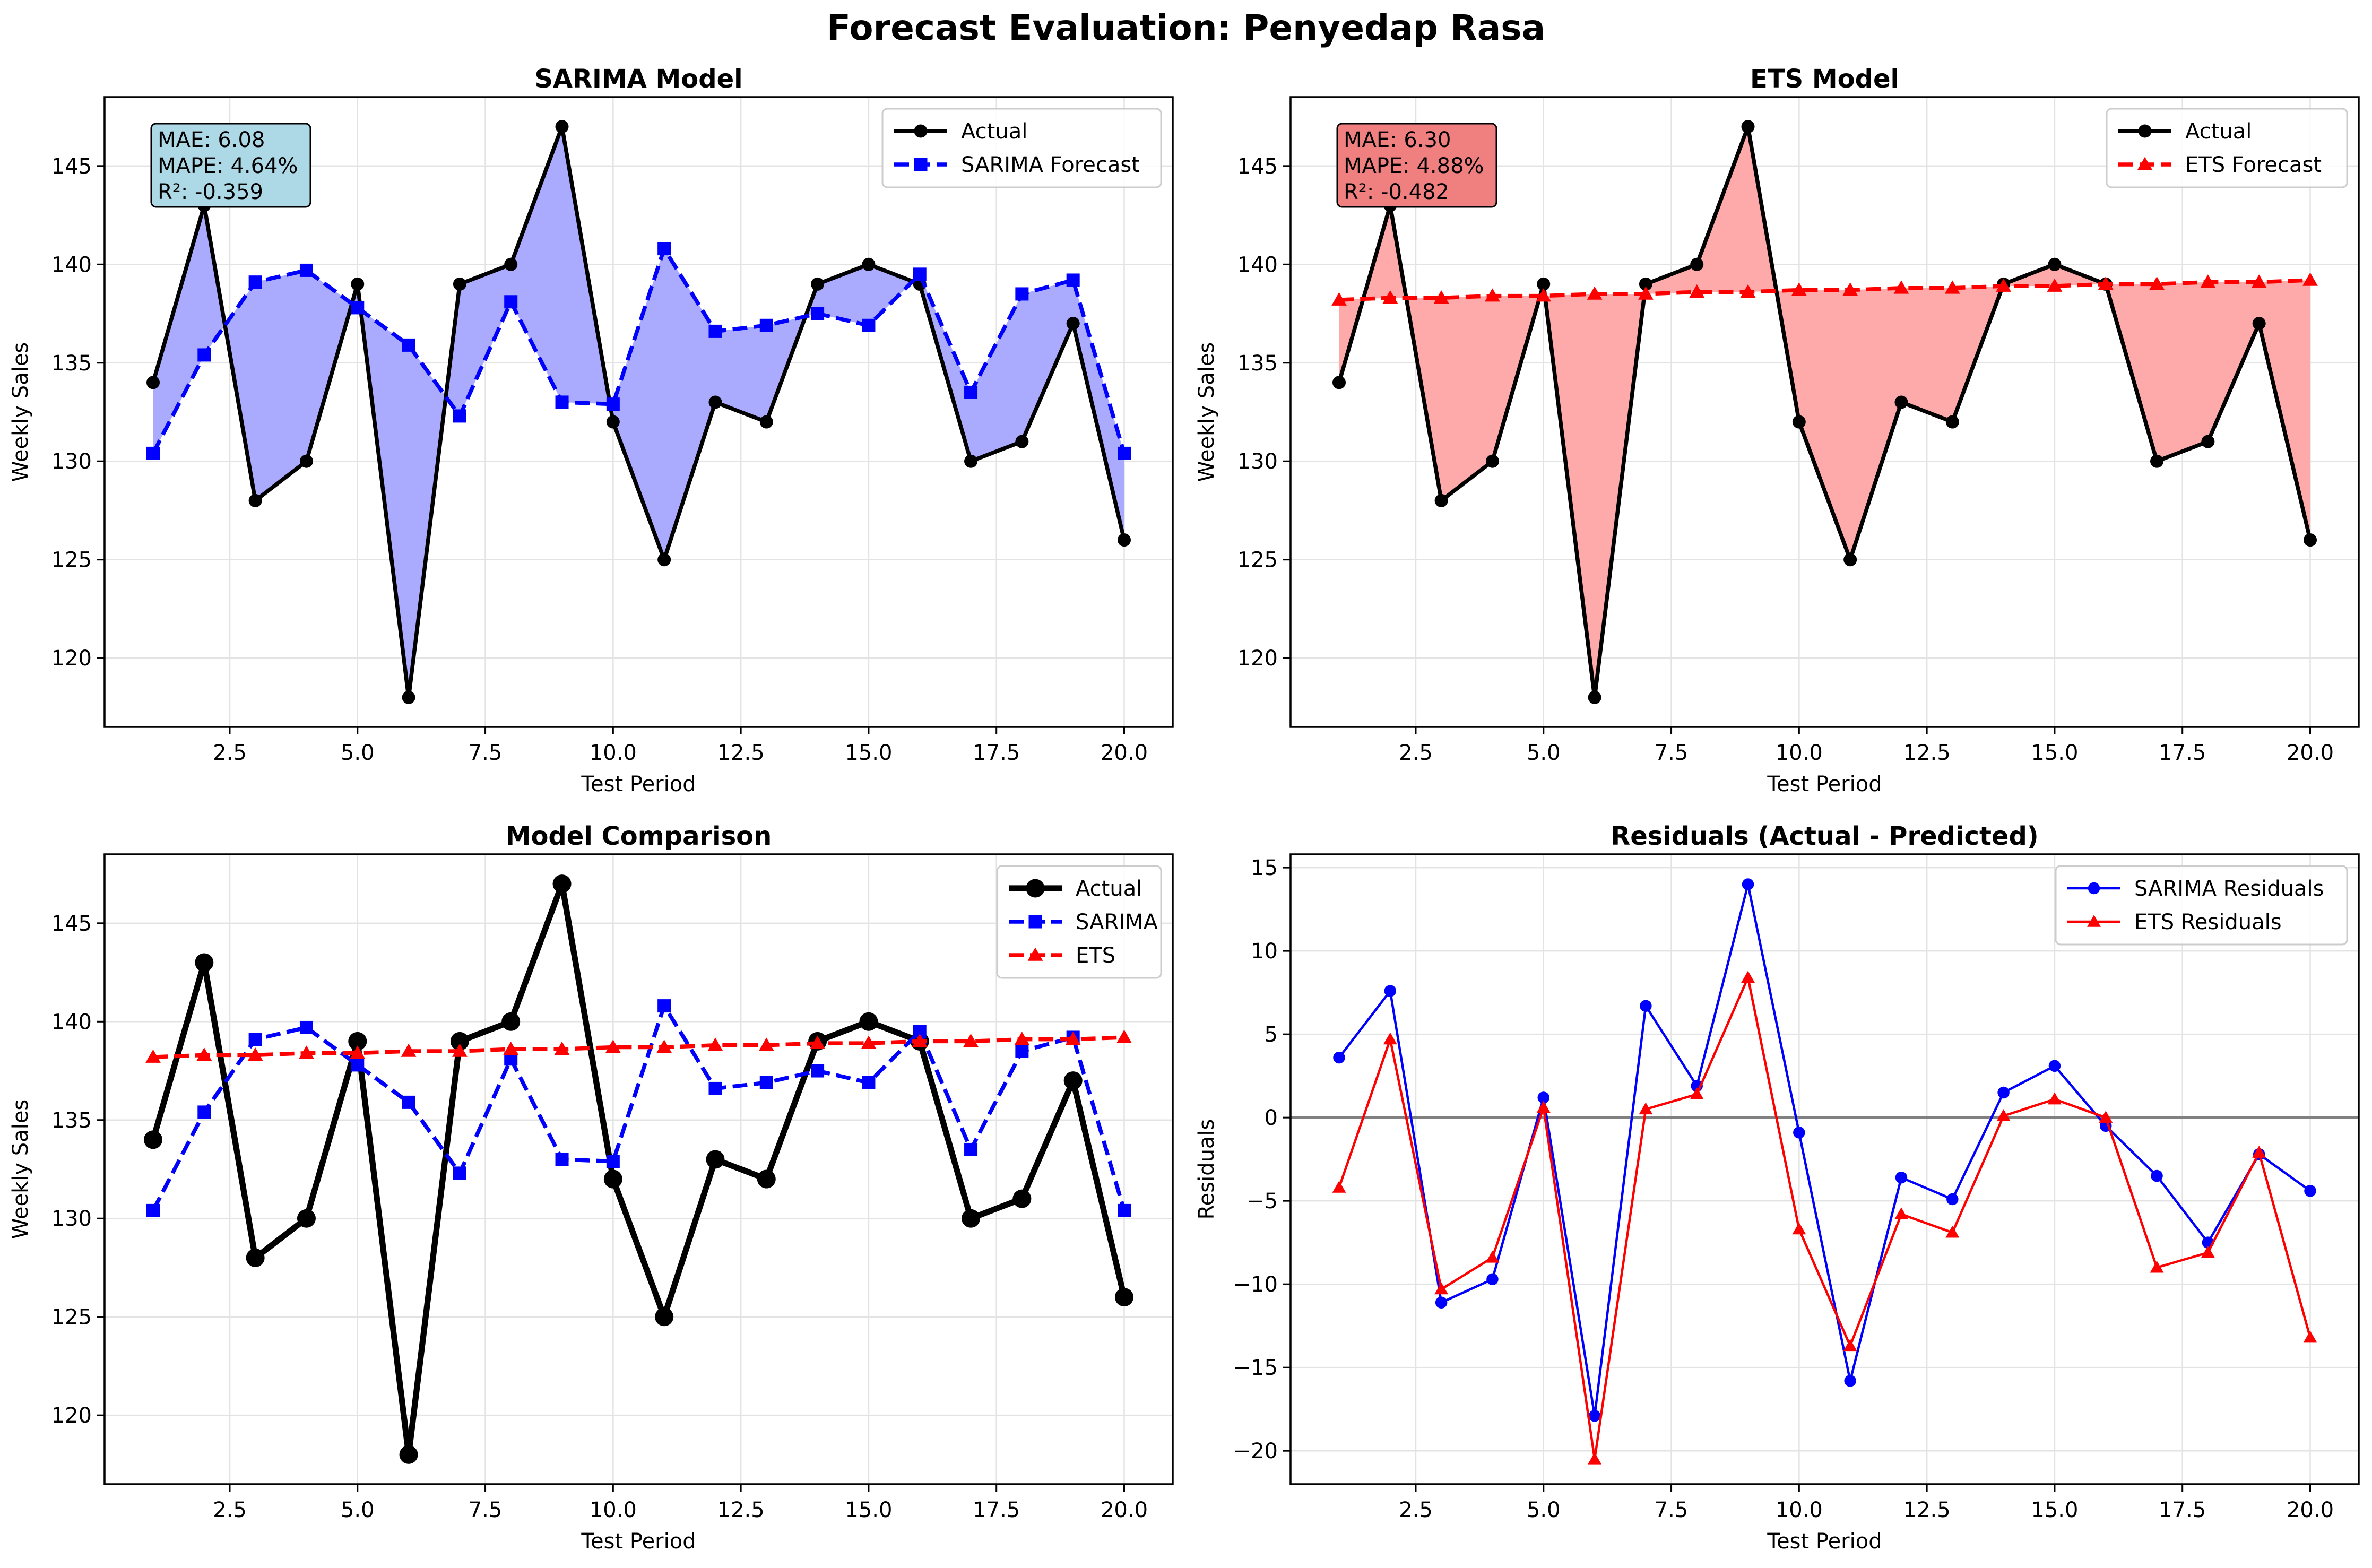 The width and height of the screenshot is (2372, 1568). I want to click on x-tick-label: 2.5, so click(1416, 1510).